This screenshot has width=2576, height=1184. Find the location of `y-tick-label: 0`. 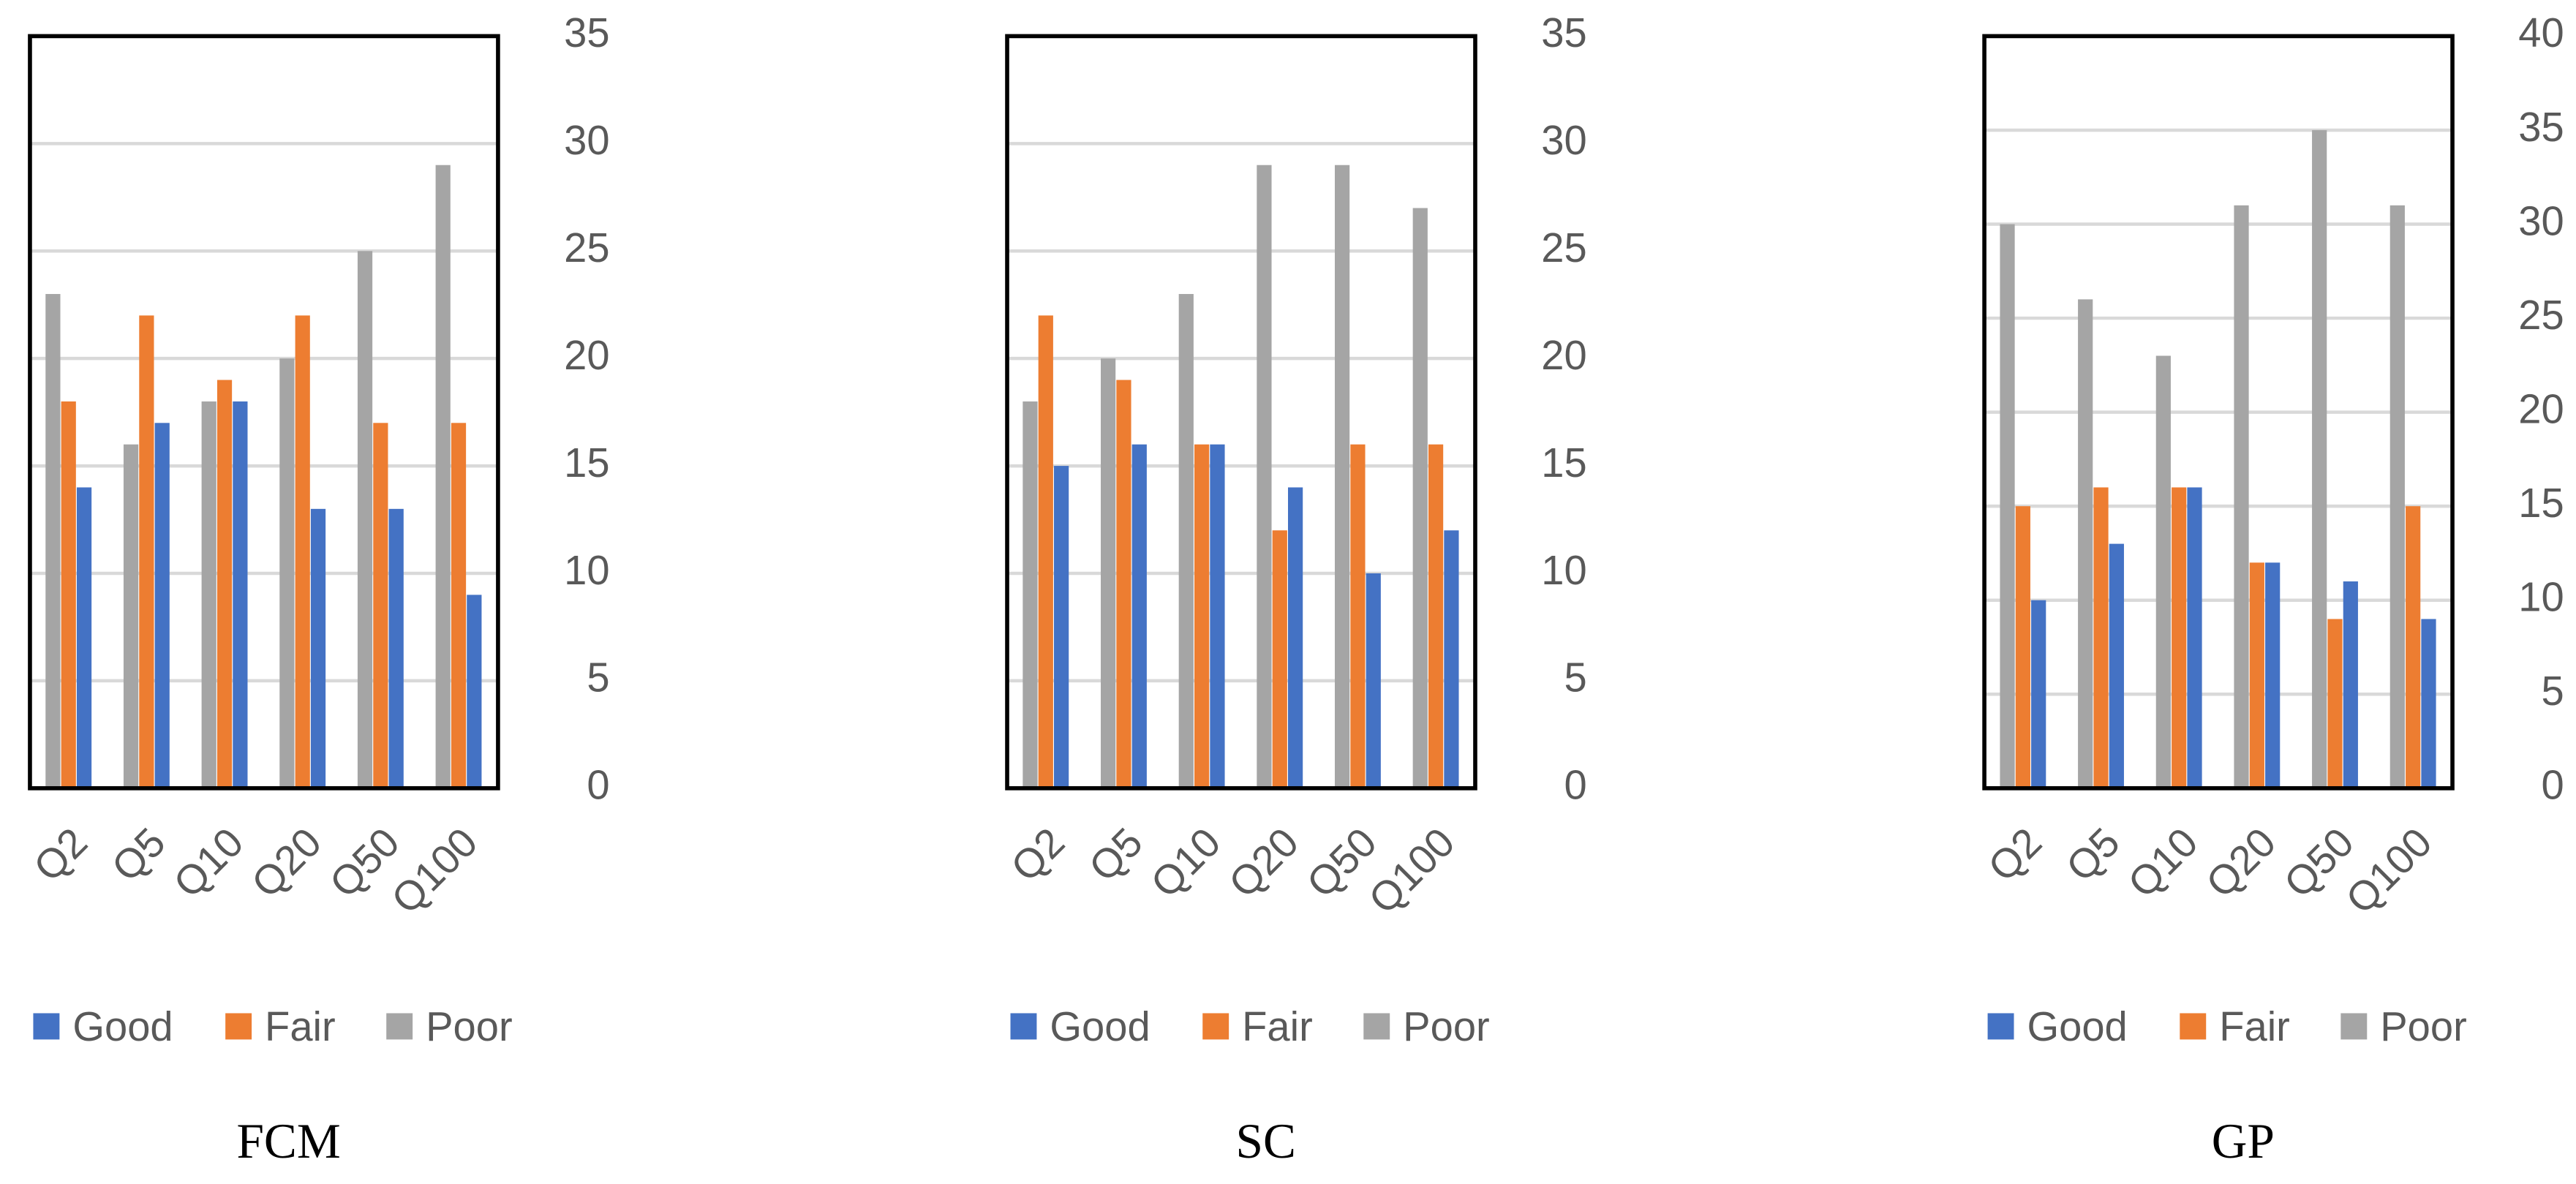

y-tick-label: 0 is located at coordinates (598, 785).